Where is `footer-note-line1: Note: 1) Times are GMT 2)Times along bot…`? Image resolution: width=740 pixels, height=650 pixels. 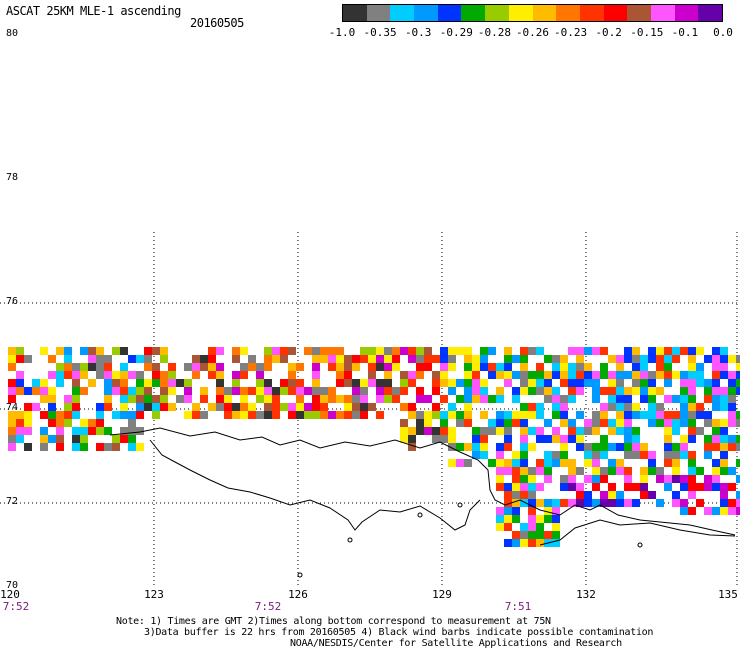 footer-note-line1: Note: 1) Times are GMT 2)Times along bot… is located at coordinates (333, 621).